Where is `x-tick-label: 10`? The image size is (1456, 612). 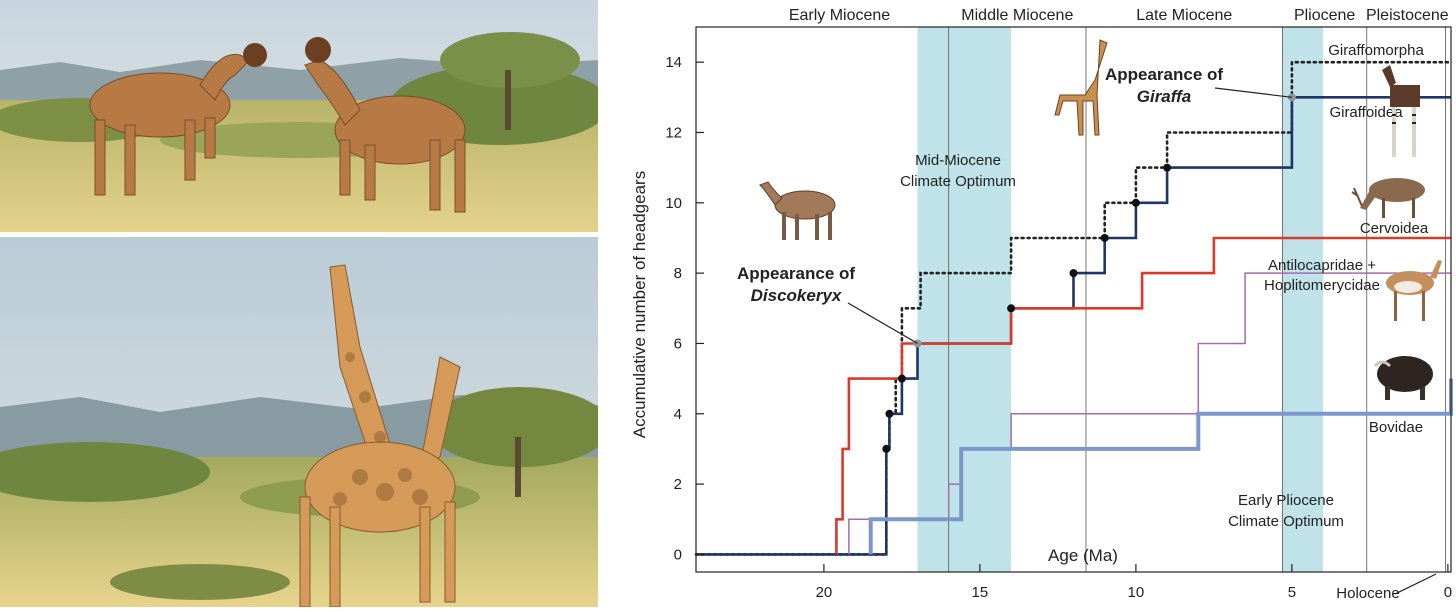
x-tick-label: 10 is located at coordinates (1136, 592).